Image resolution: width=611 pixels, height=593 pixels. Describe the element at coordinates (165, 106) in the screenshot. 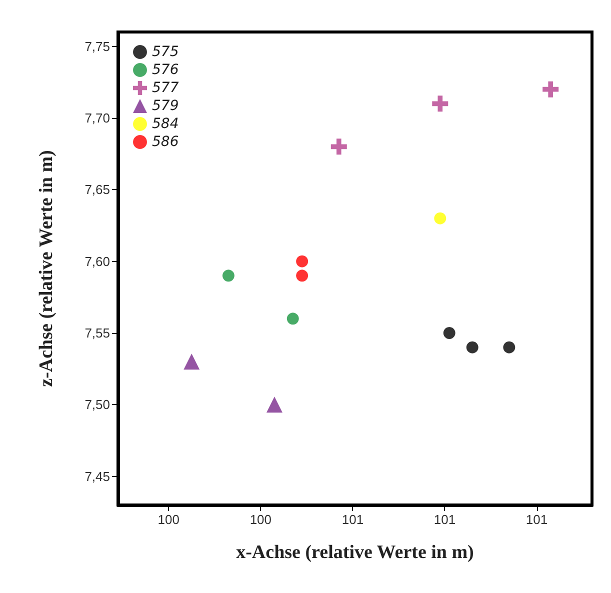

I see `legend-label: 579` at that location.